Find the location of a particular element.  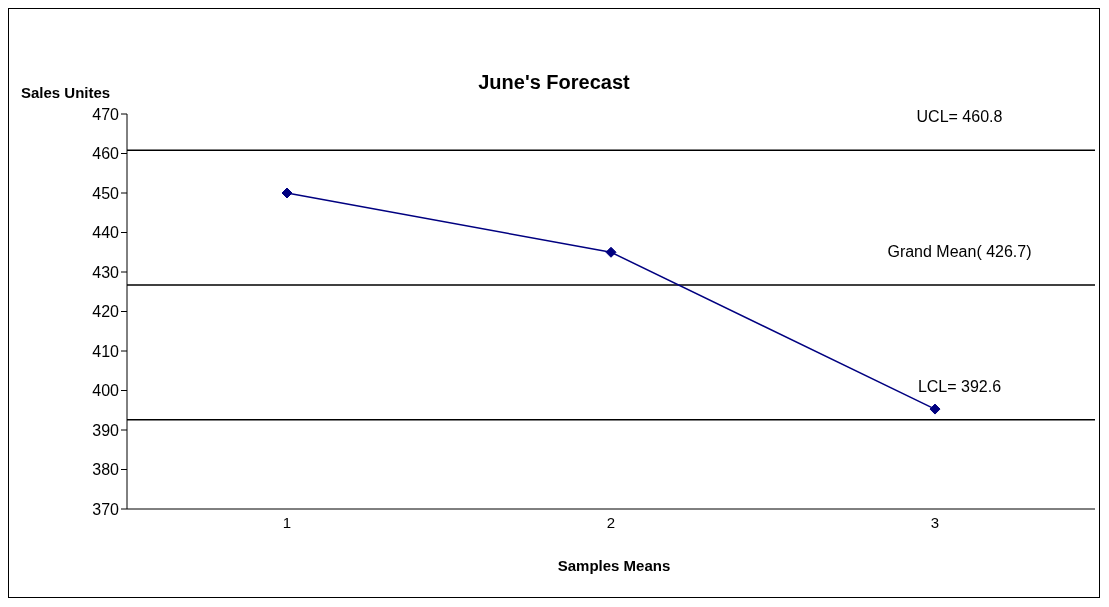

y-tick-label: 370 is located at coordinates (106, 509).